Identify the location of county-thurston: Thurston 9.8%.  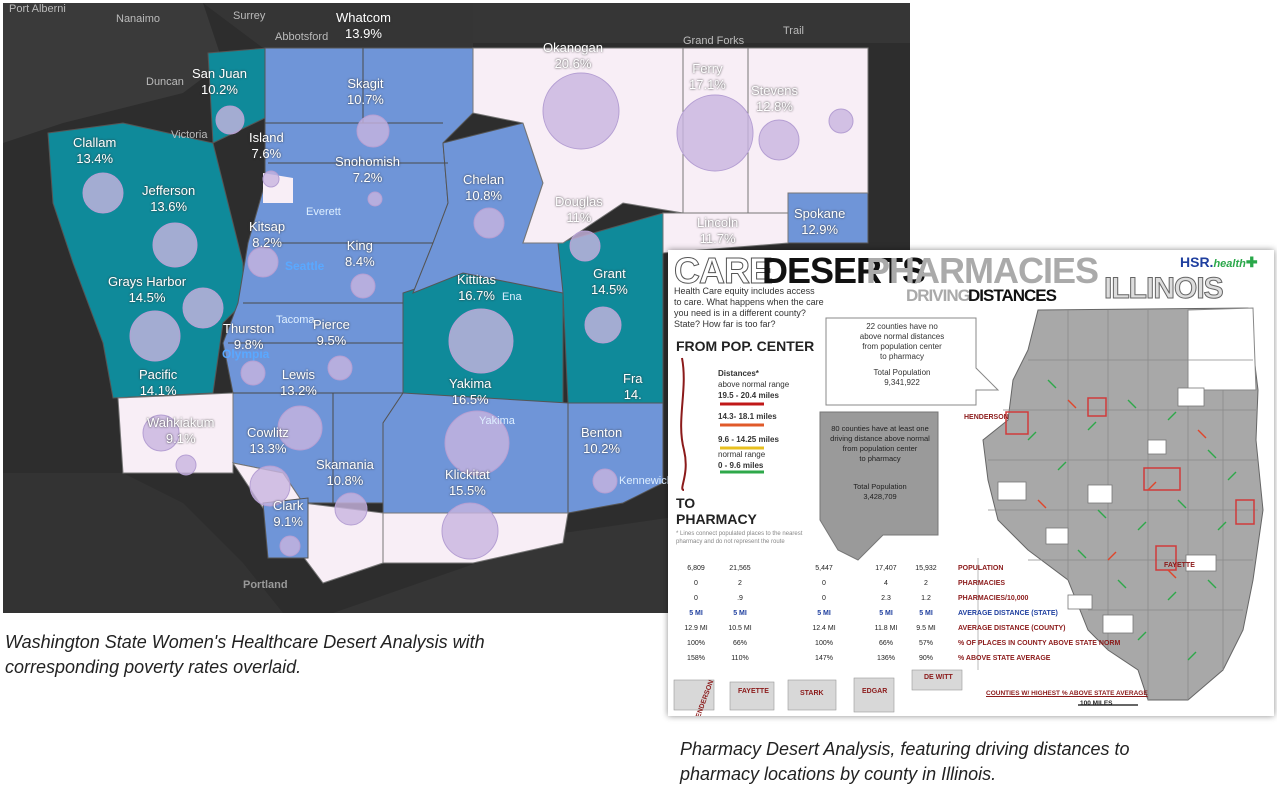
(249, 336).